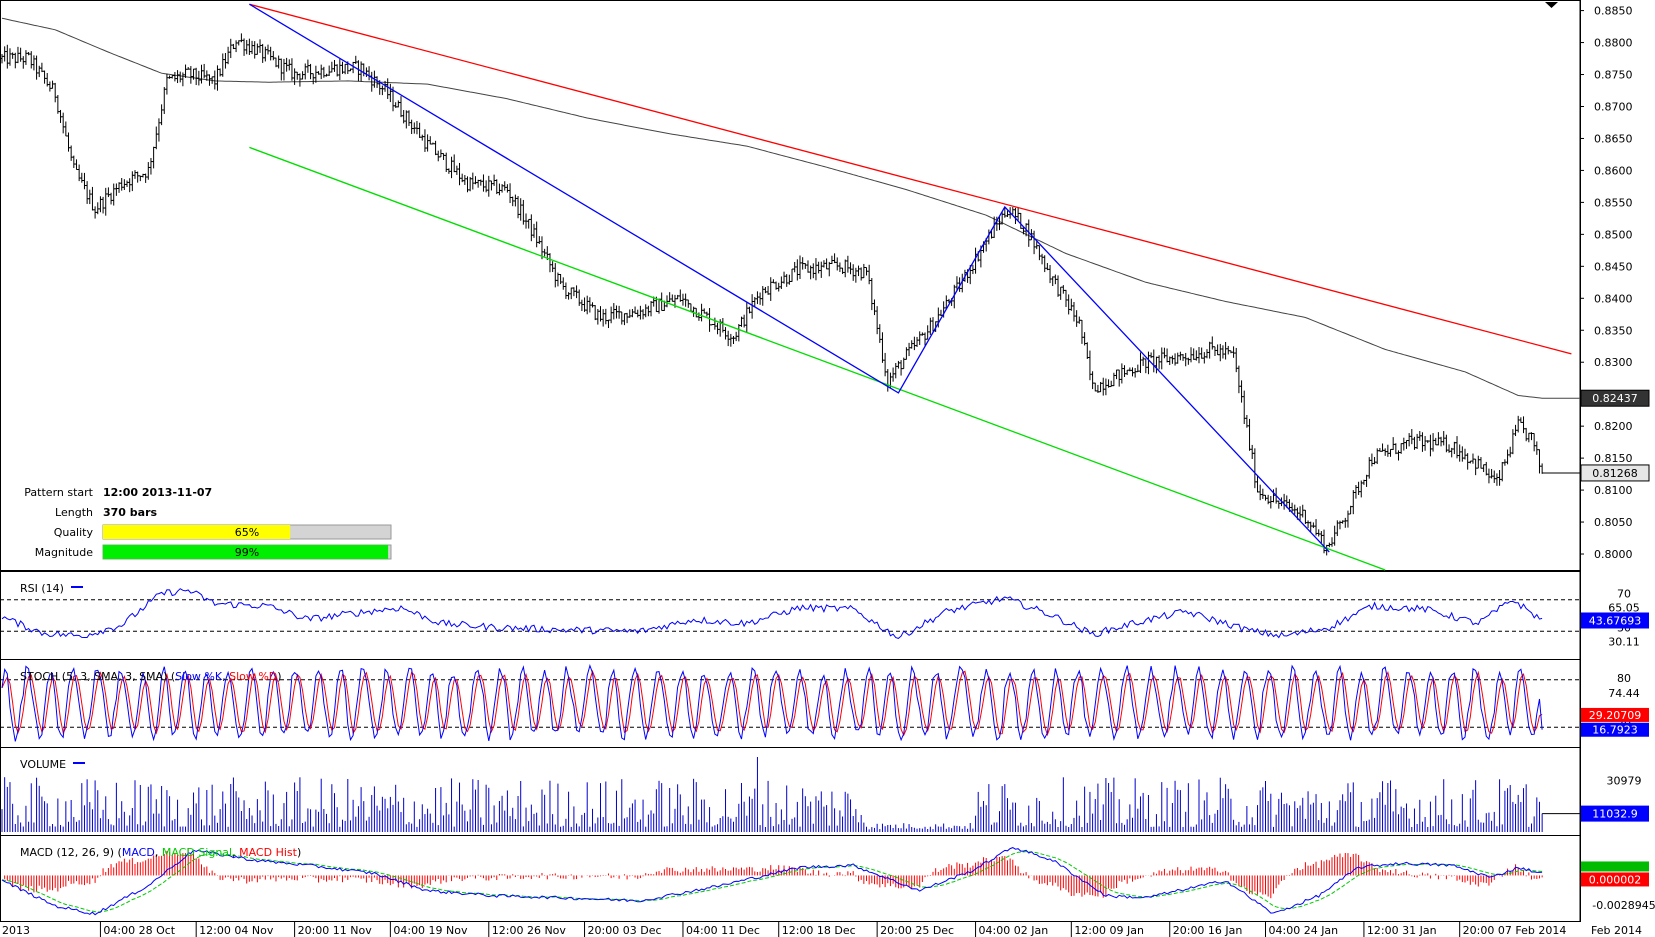 The width and height of the screenshot is (1655, 937). I want to click on rsi-current-label: 43.67693, so click(1615, 620).